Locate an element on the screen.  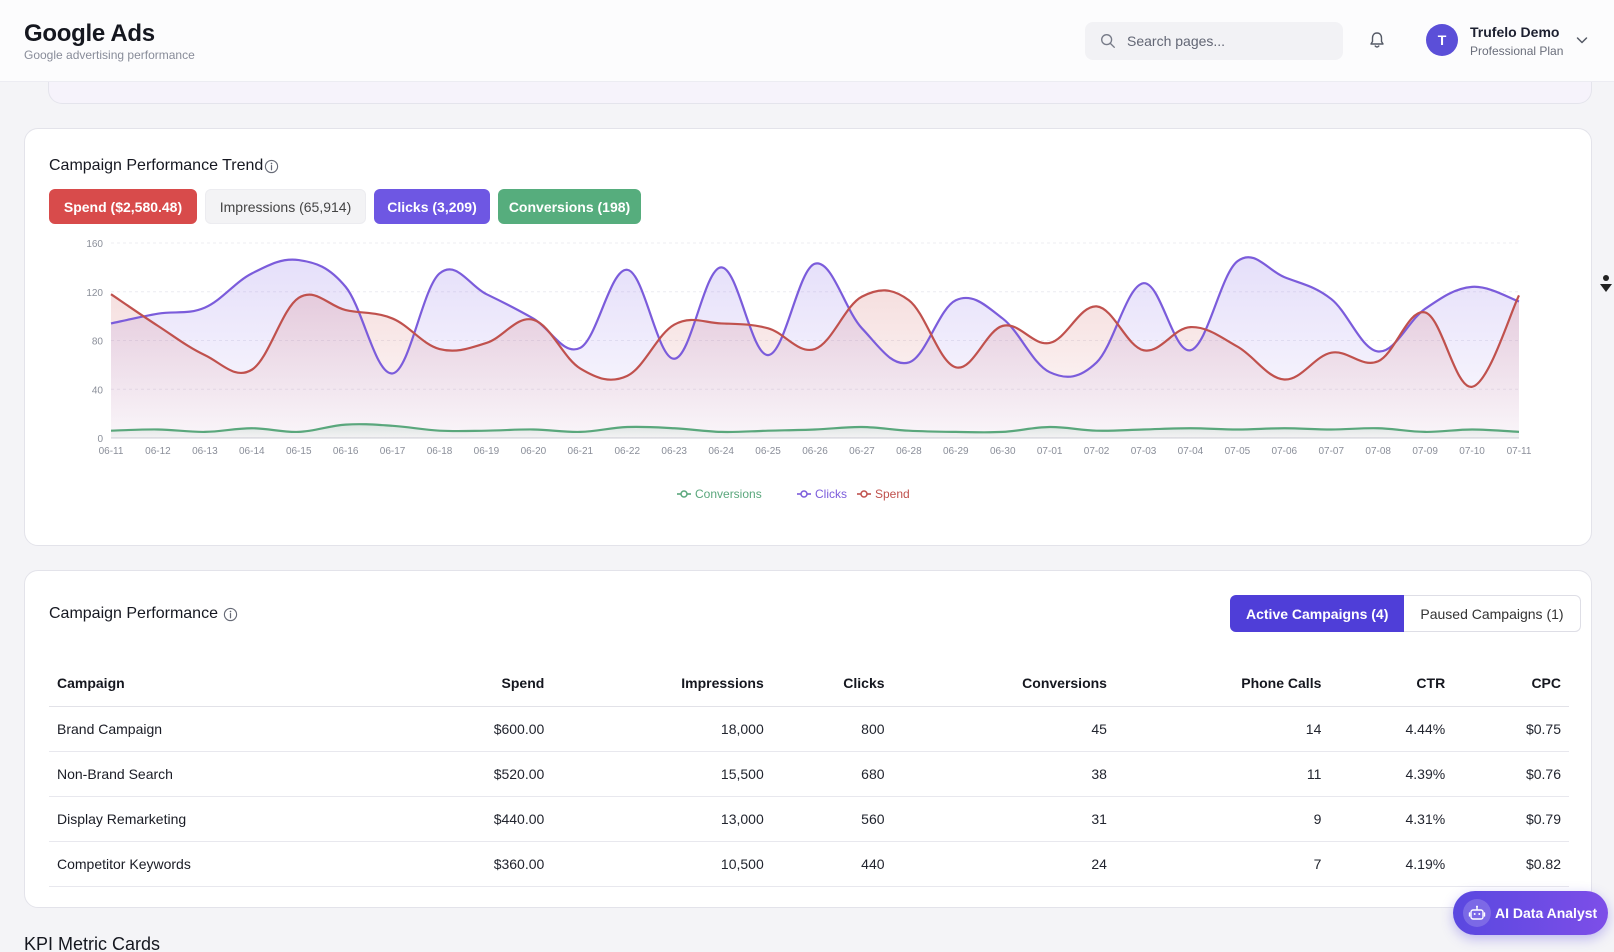
table-cell: $0.75 is located at coordinates (1511, 729).